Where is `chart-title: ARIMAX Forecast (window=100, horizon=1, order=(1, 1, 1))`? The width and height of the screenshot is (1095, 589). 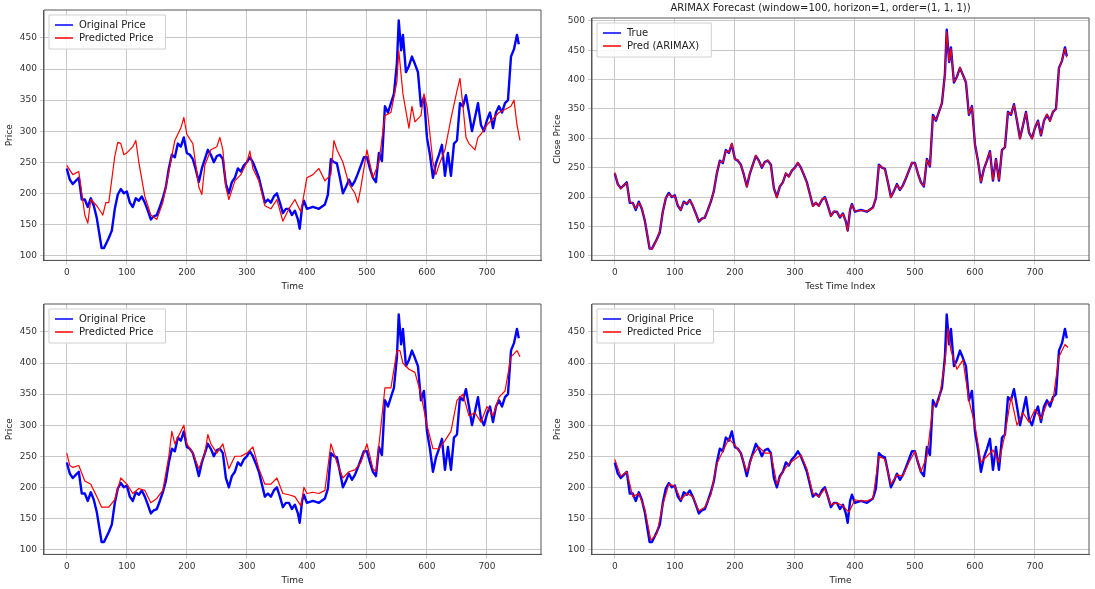 chart-title: ARIMAX Forecast (window=100, horizon=1, order=(1, 1, 1)) is located at coordinates (820, 7).